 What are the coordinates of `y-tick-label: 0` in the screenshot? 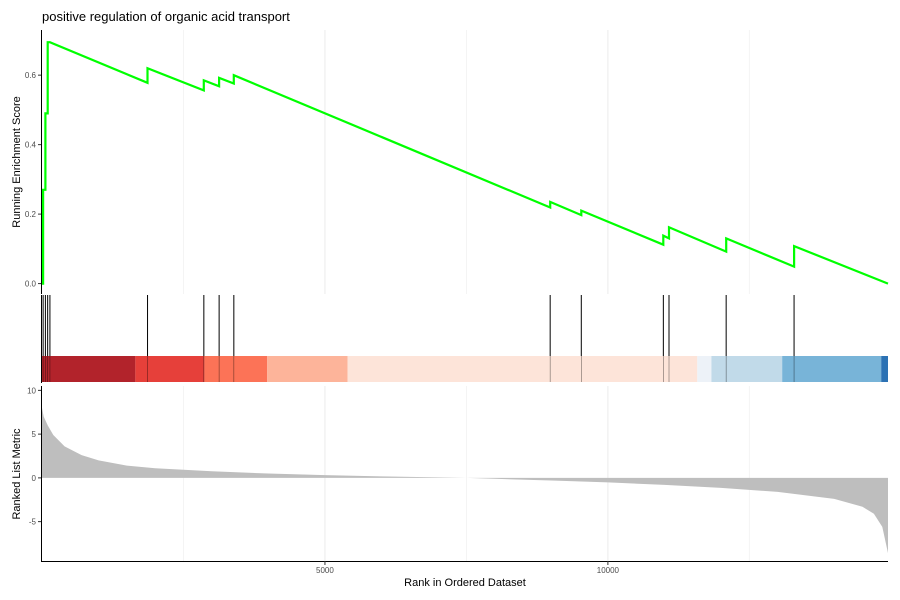 It's located at (34, 478).